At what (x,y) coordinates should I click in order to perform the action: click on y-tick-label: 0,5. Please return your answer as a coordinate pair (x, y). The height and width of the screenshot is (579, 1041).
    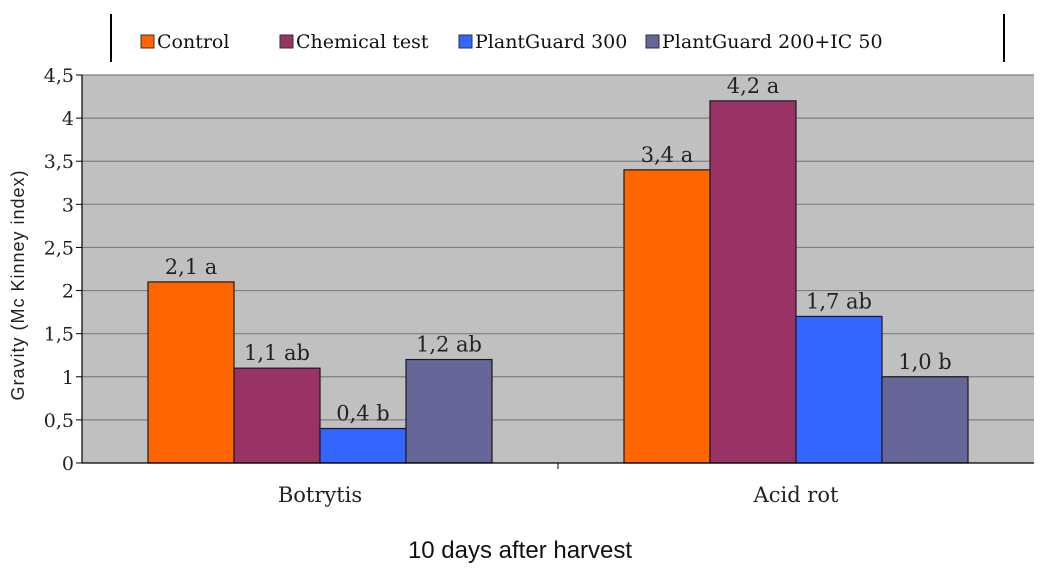
    Looking at the image, I should click on (59, 421).